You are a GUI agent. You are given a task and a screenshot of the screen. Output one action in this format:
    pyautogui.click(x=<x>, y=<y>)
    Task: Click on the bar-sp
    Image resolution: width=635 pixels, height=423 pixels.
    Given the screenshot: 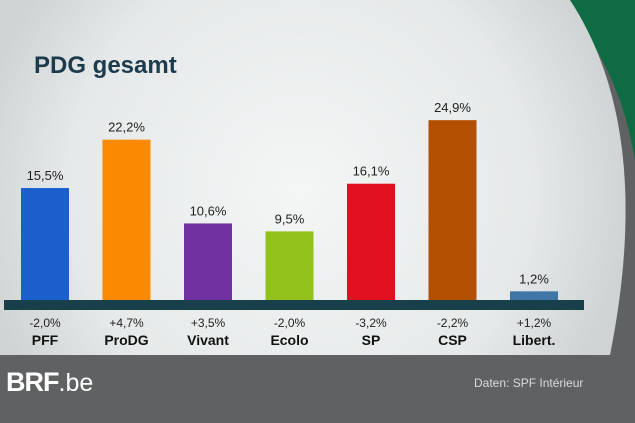 What is the action you would take?
    pyautogui.click(x=371, y=241)
    